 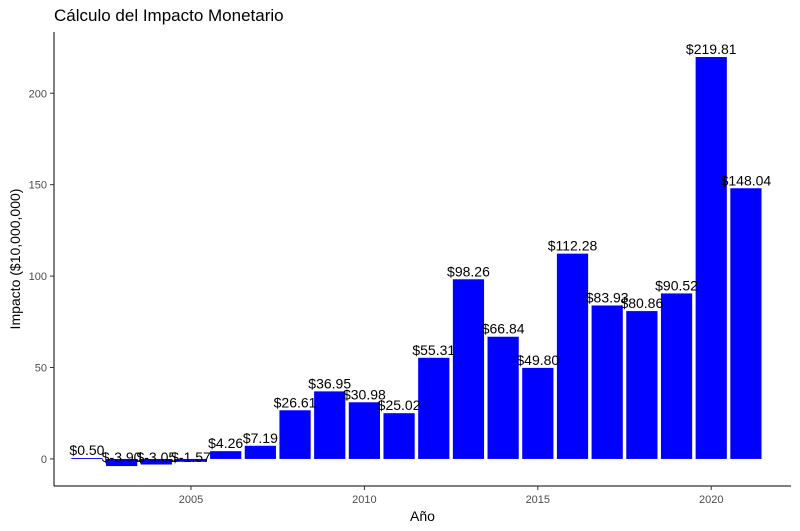 I want to click on bar-value-label: $-1.57, so click(x=191, y=457).